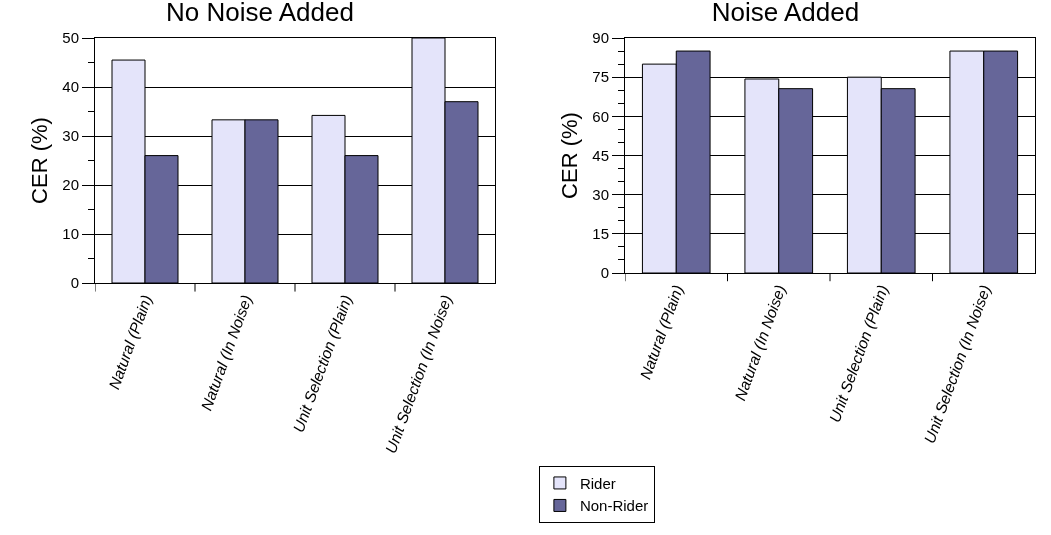 This screenshot has height=535, width=1051. What do you see at coordinates (597, 483) in the screenshot?
I see `legend-label: Rider` at bounding box center [597, 483].